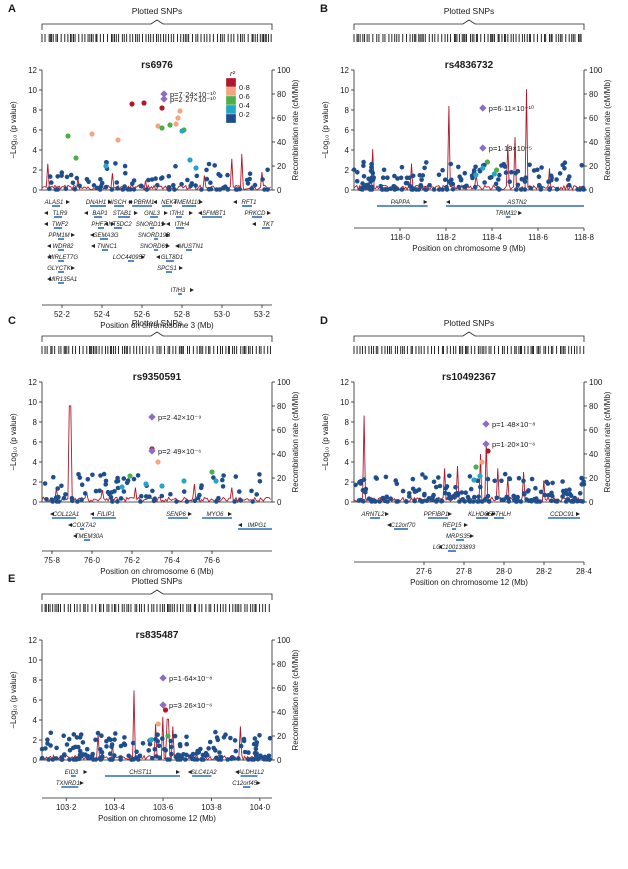  What do you see at coordinates (513, 444) in the screenshot?
I see `p-value-label: p=1·20×10⁻⁶` at bounding box center [513, 444].